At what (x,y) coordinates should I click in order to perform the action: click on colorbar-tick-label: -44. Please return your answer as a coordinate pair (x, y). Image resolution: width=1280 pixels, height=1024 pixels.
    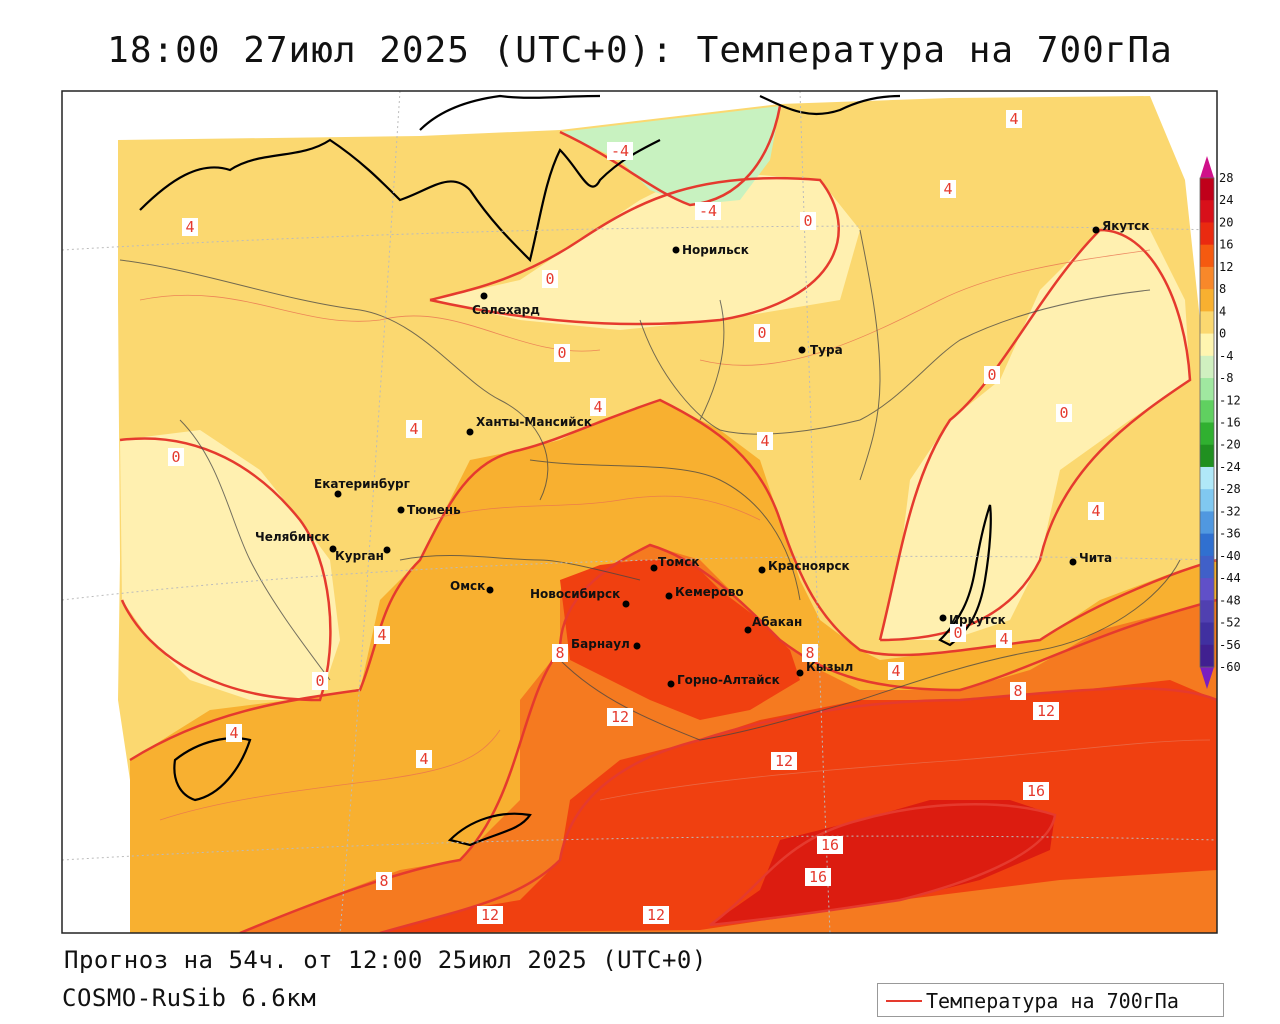
    Looking at the image, I should click on (1230, 578).